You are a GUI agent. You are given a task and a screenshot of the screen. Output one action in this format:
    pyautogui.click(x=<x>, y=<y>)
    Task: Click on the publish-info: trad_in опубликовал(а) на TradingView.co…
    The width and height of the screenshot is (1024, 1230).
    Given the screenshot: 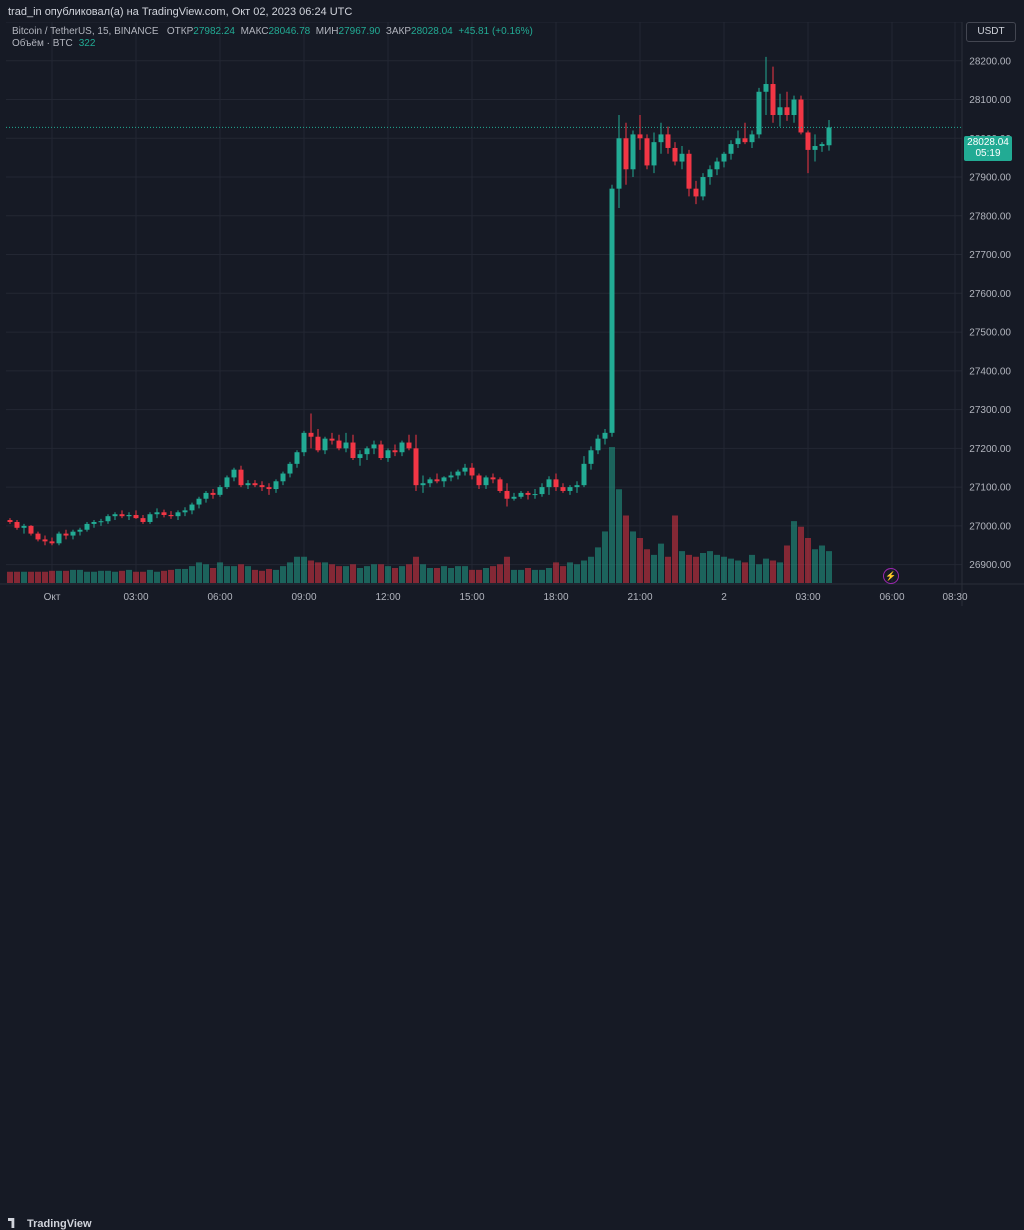 What is the action you would take?
    pyautogui.click(x=180, y=12)
    